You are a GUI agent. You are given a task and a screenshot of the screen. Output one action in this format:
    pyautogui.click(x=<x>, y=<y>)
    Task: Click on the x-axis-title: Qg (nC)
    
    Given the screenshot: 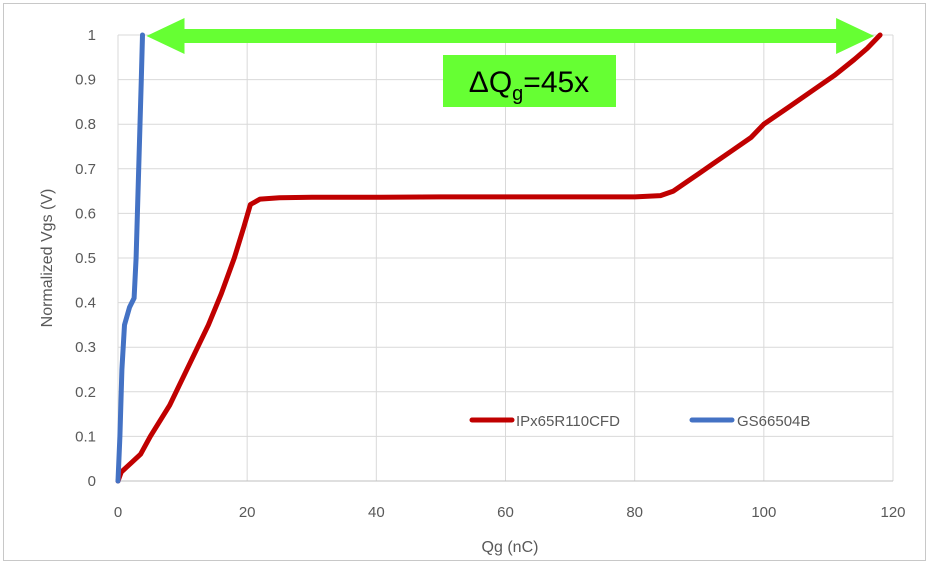 What is the action you would take?
    pyautogui.click(x=510, y=547)
    